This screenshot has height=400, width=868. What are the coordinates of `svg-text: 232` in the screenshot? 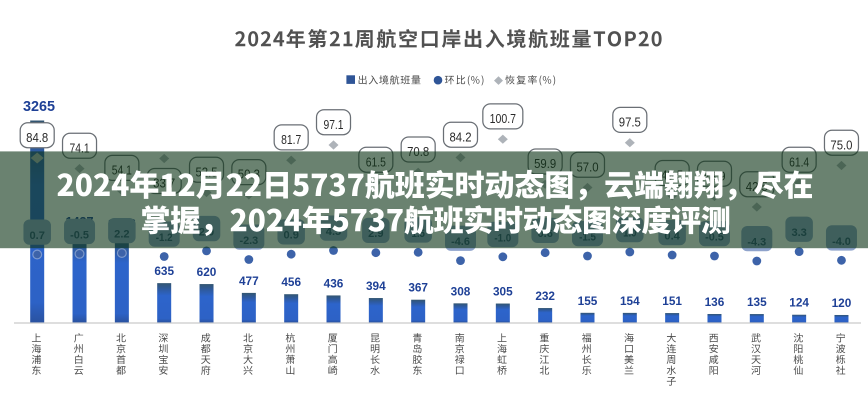 It's located at (545, 296).